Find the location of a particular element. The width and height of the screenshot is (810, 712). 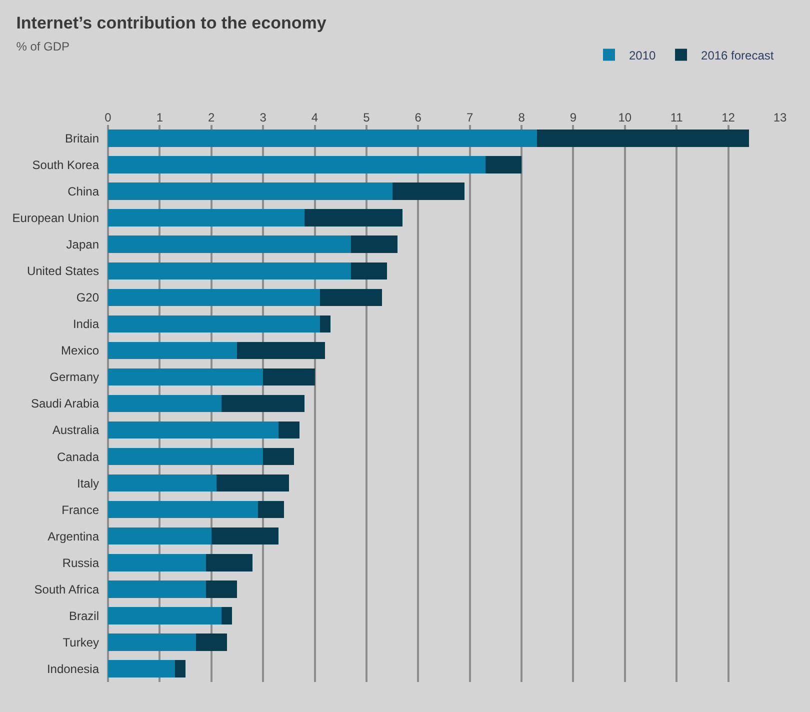

x-tick-label: 11 is located at coordinates (677, 117).